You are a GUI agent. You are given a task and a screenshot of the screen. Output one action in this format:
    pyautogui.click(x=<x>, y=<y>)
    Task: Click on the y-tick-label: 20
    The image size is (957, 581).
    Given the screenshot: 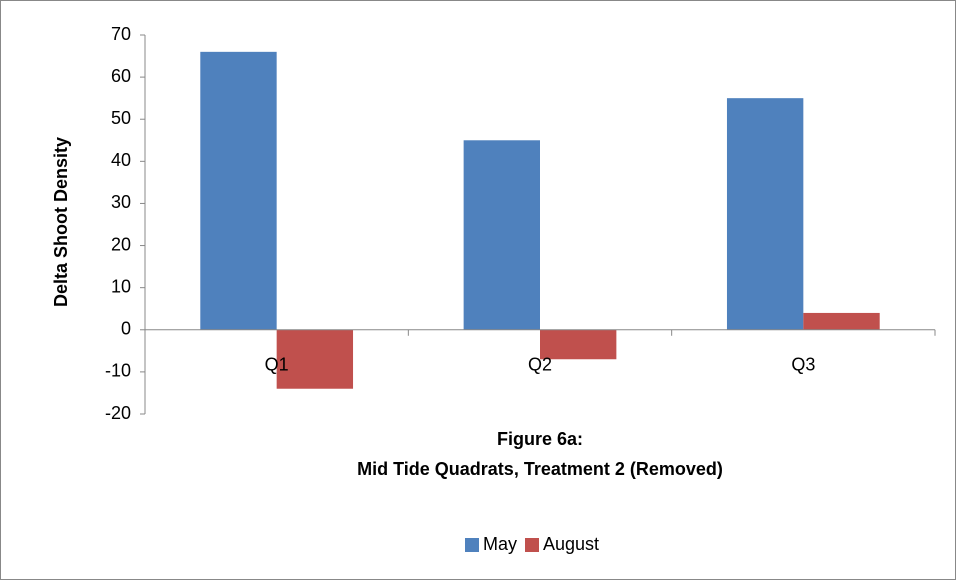 What is the action you would take?
    pyautogui.click(x=121, y=244)
    